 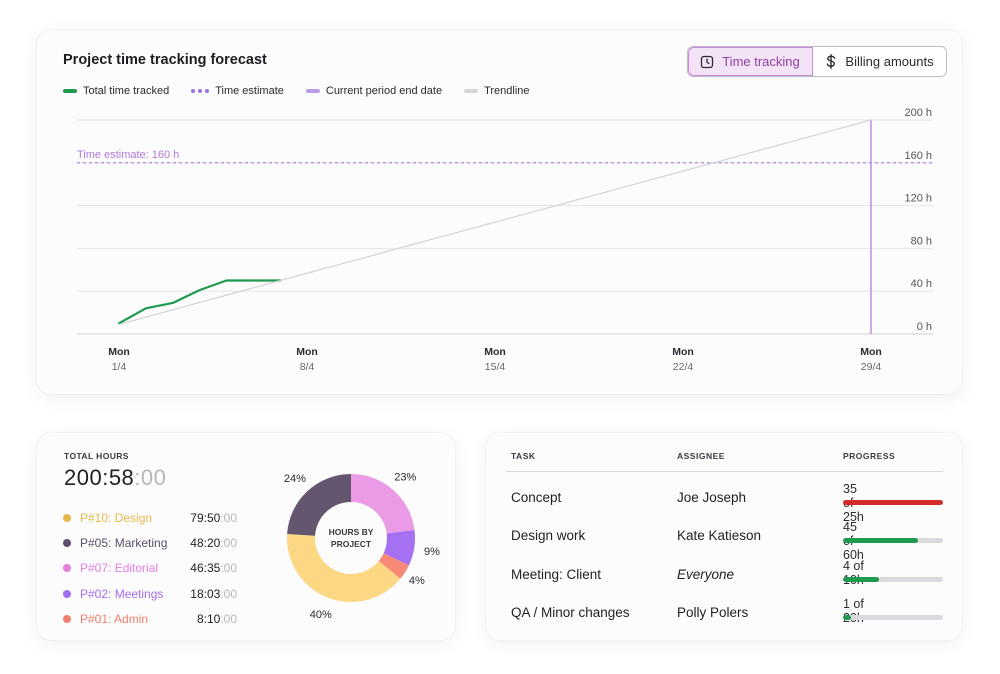 I want to click on total-tracked-series, so click(x=199, y=302).